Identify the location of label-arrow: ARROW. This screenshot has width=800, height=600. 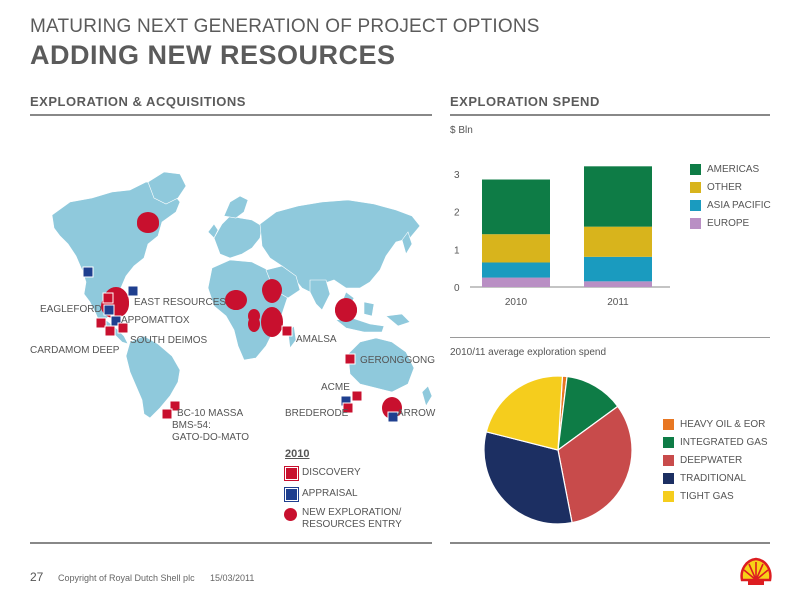
(416, 413).